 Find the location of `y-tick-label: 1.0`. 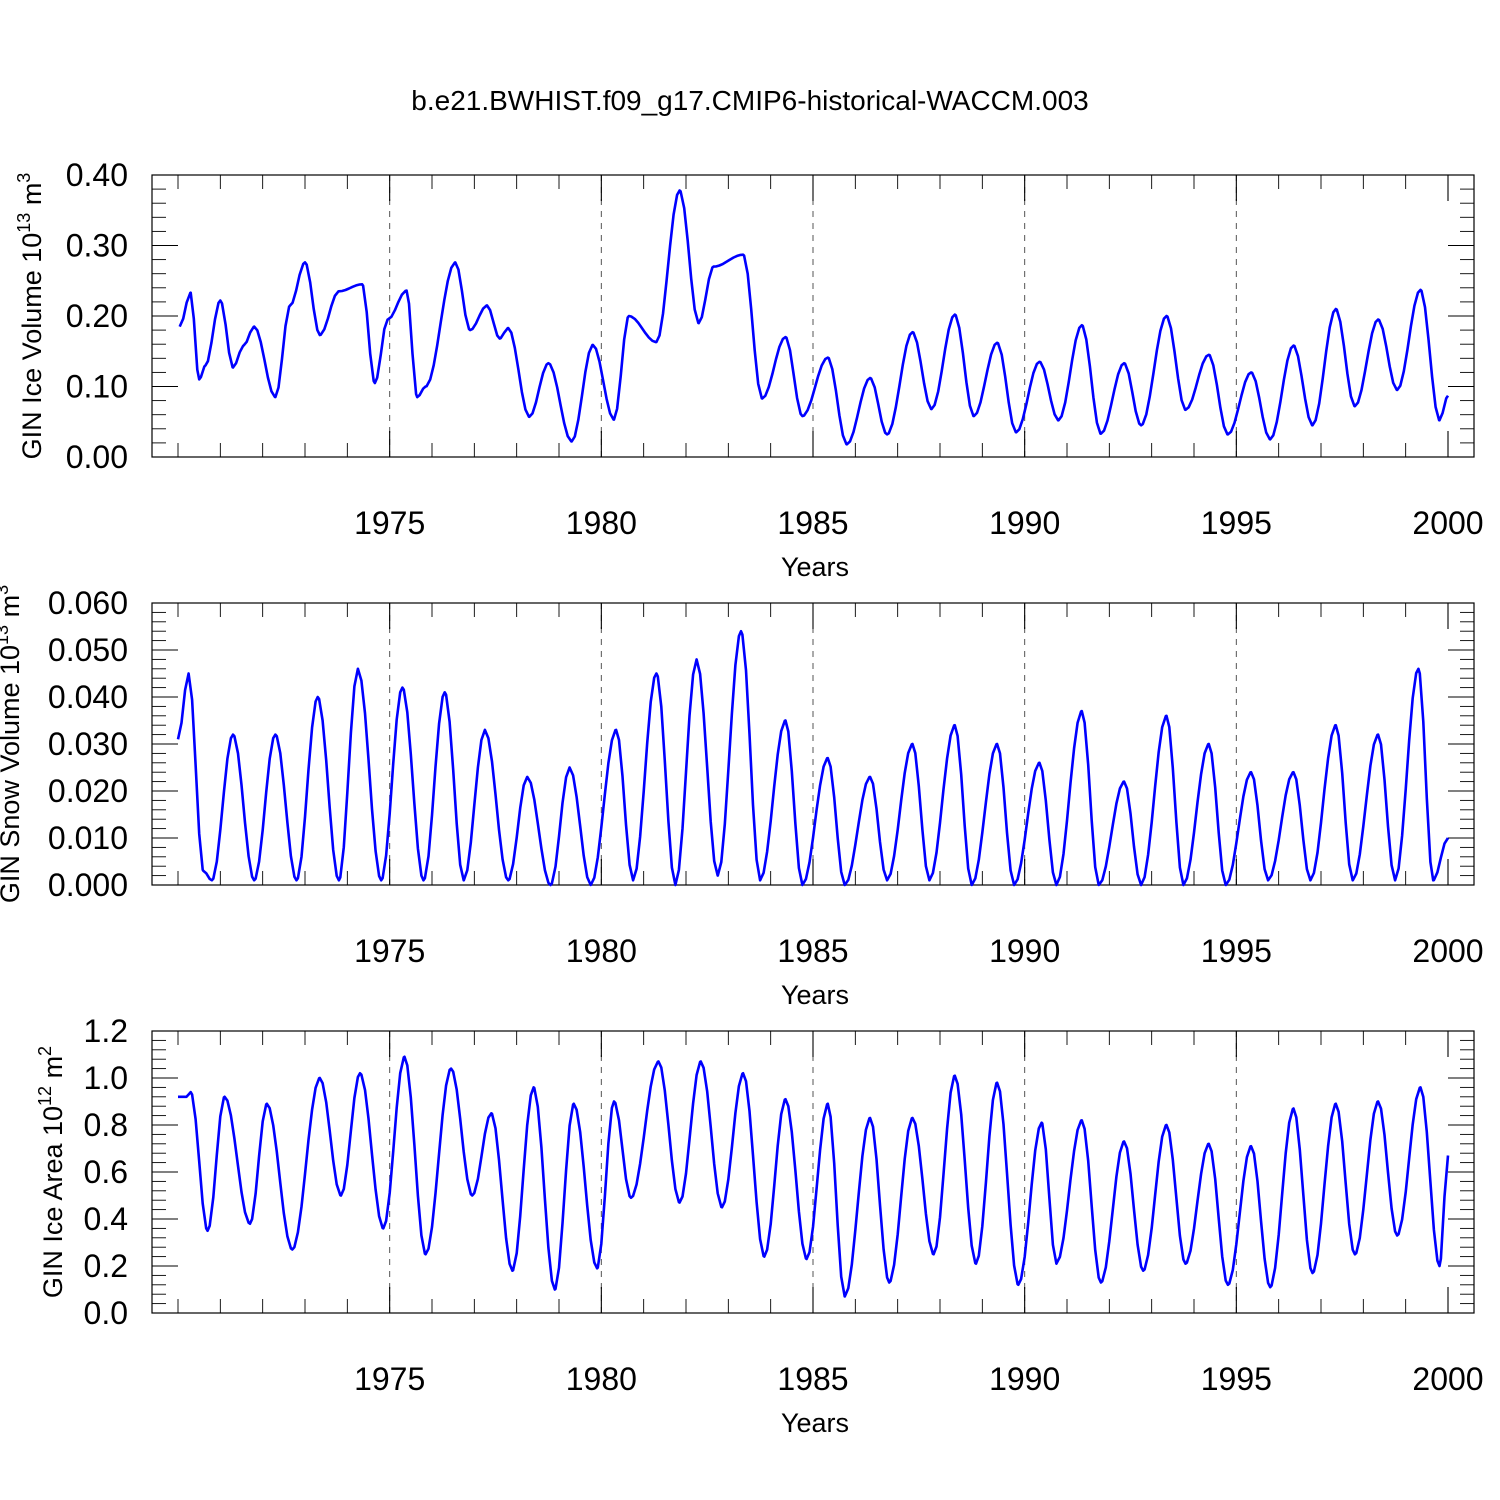

y-tick-label: 1.0 is located at coordinates (106, 1078).